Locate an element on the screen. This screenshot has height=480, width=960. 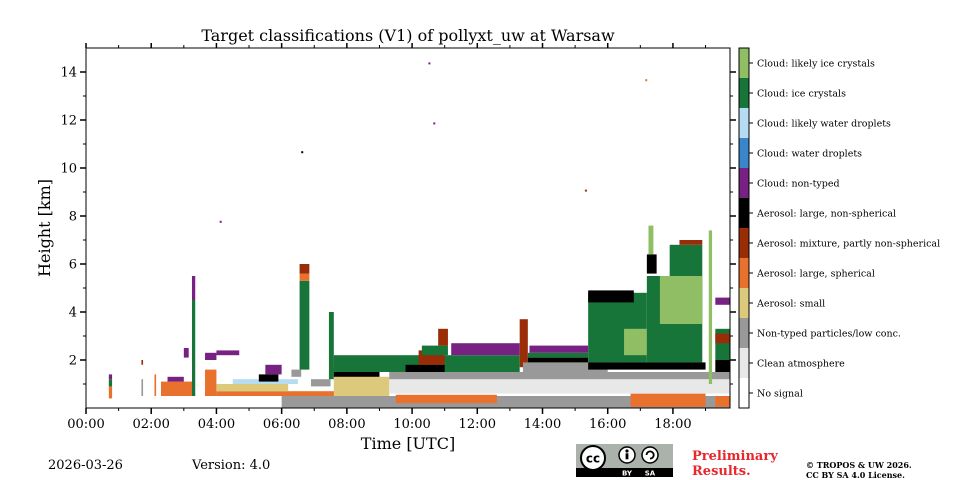
sa-text: SA is located at coordinates (650, 474).